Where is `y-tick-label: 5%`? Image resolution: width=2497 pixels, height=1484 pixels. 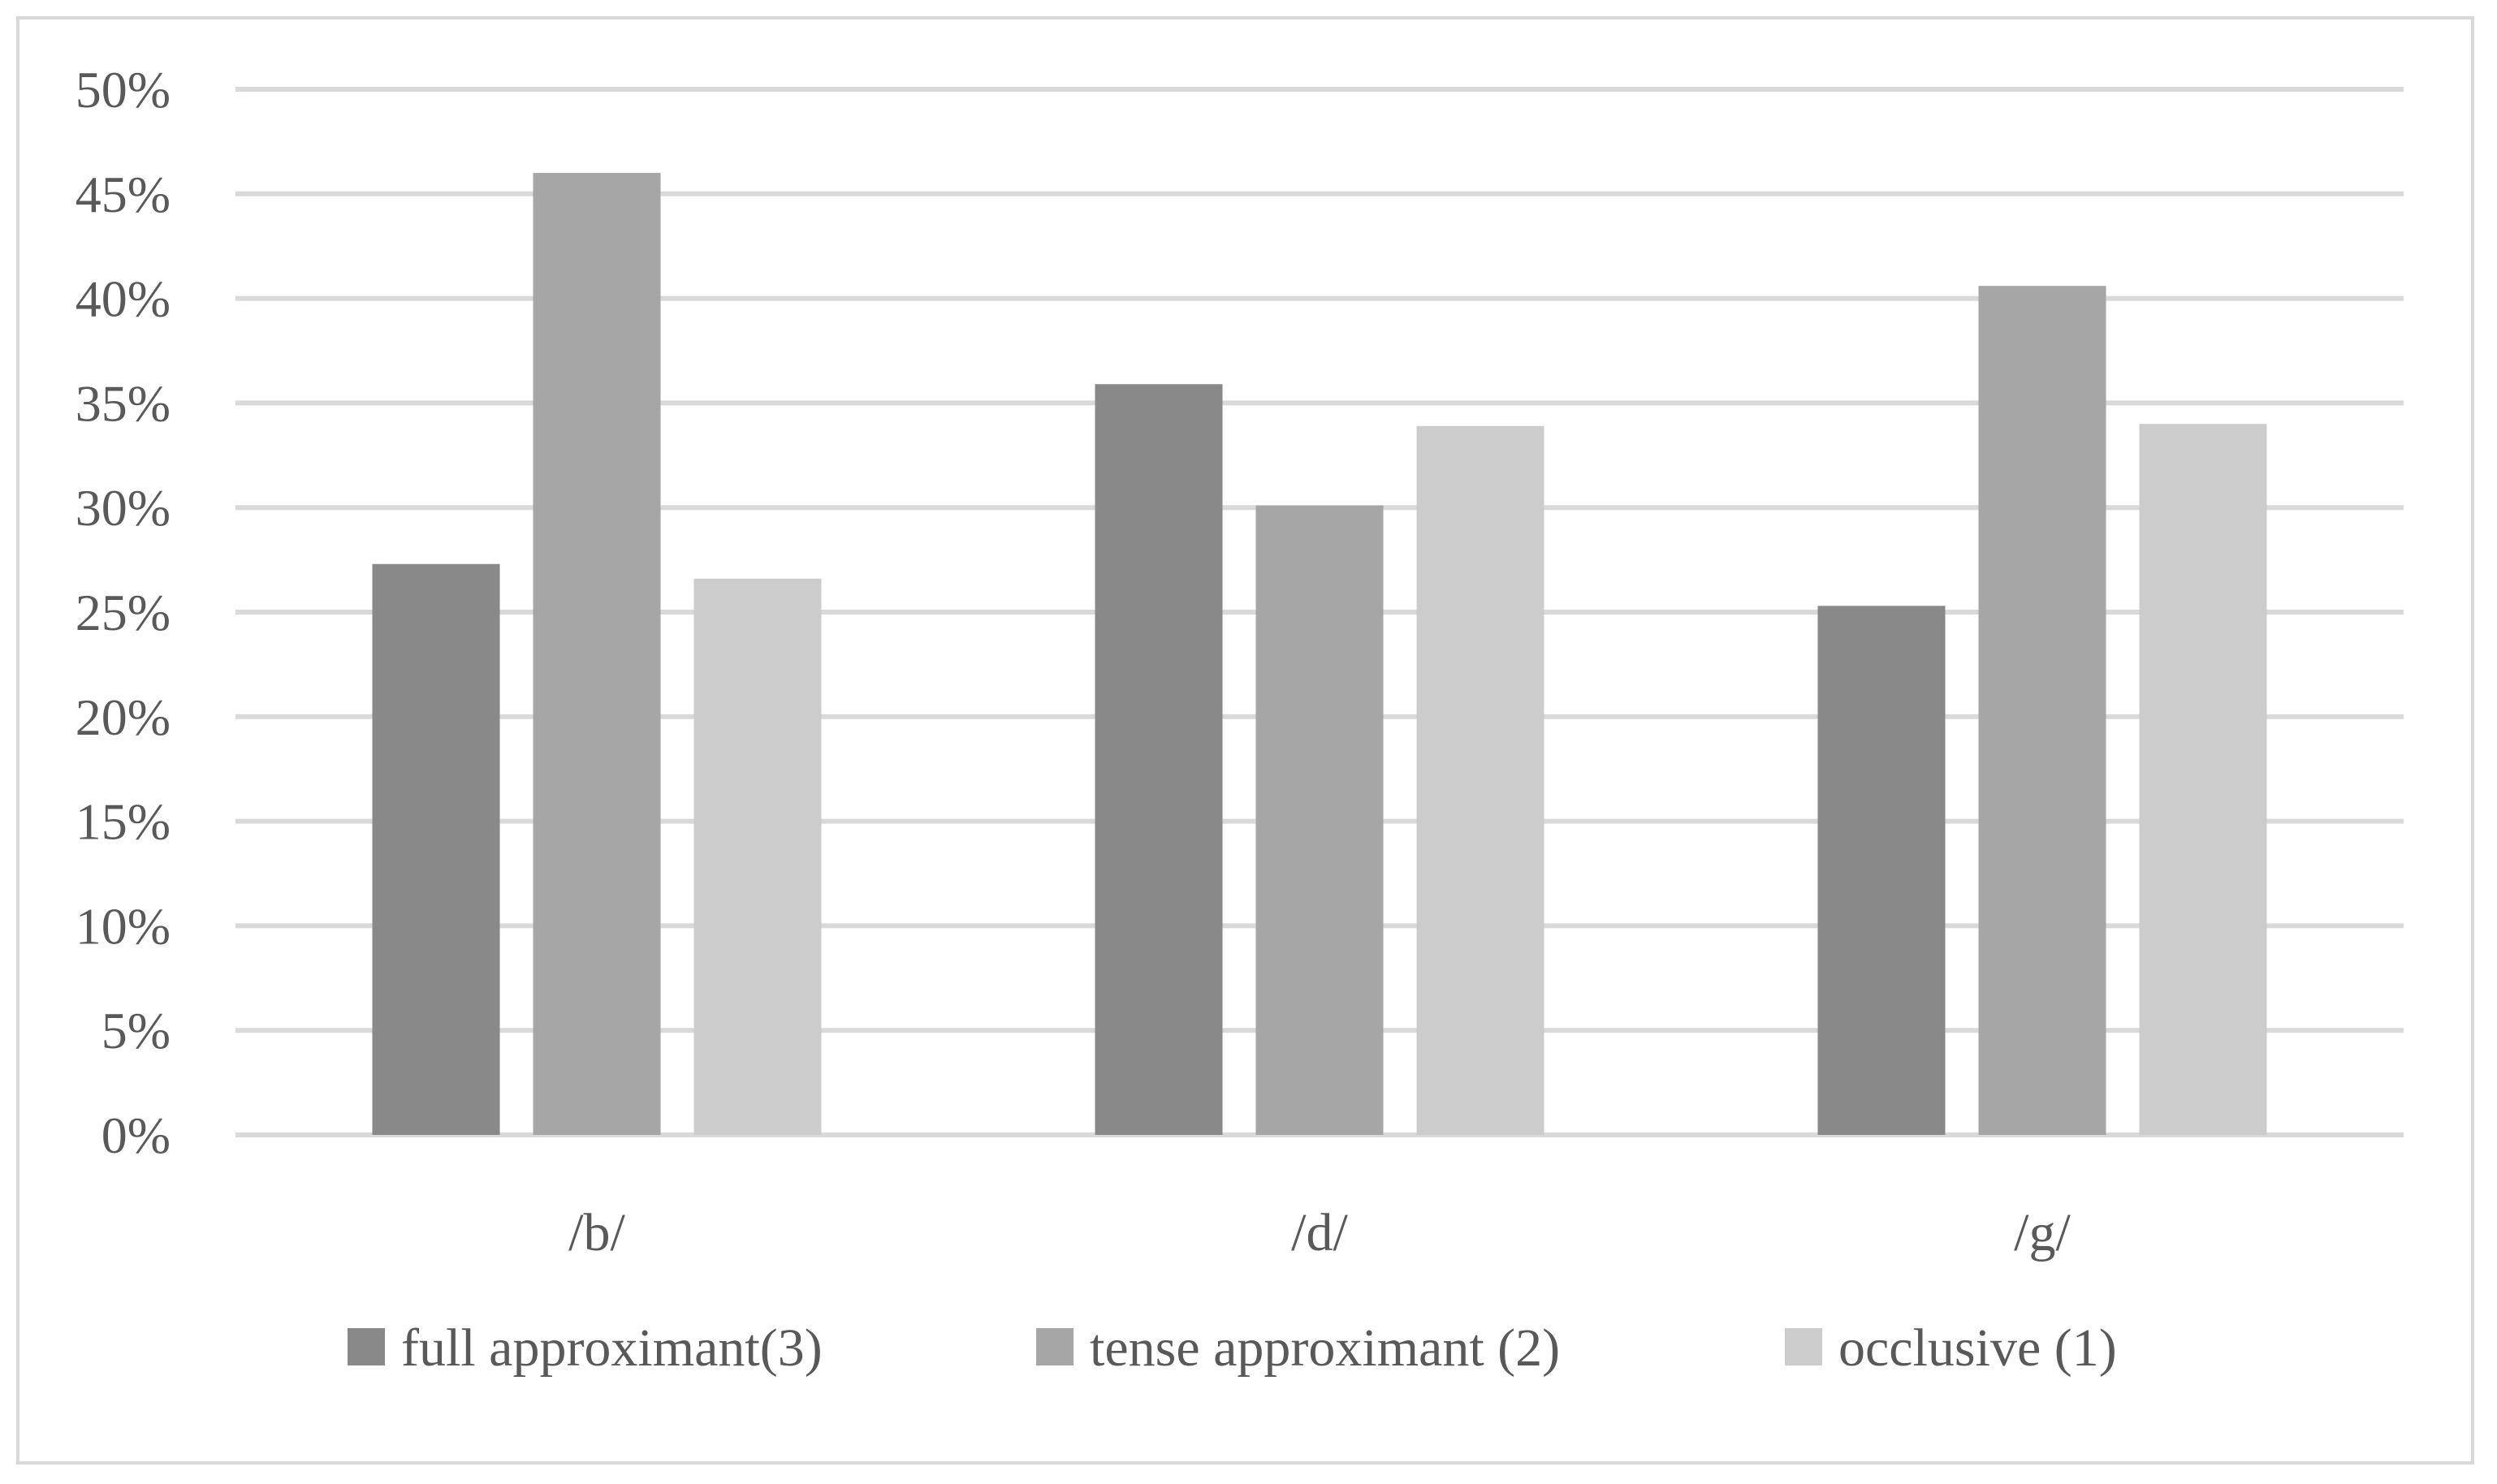 y-tick-label: 5% is located at coordinates (136, 1030).